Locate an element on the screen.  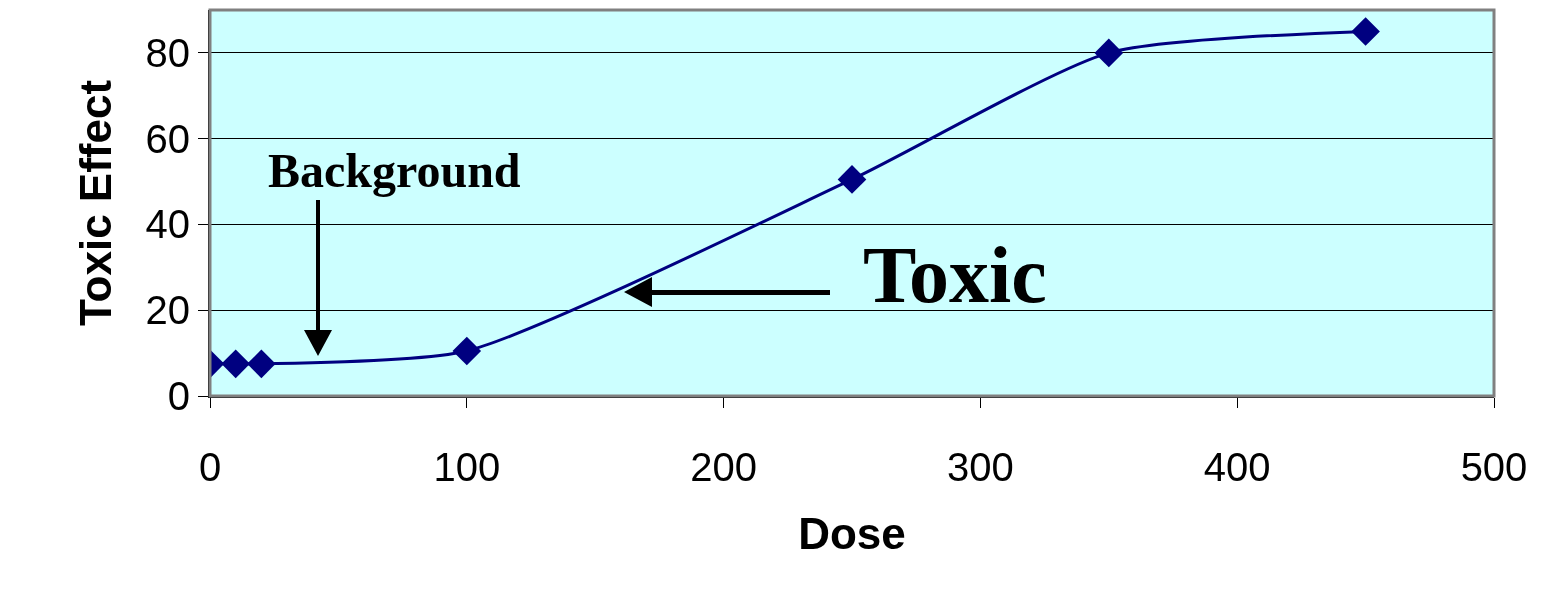
x-tick-label: 300 is located at coordinates (980, 467).